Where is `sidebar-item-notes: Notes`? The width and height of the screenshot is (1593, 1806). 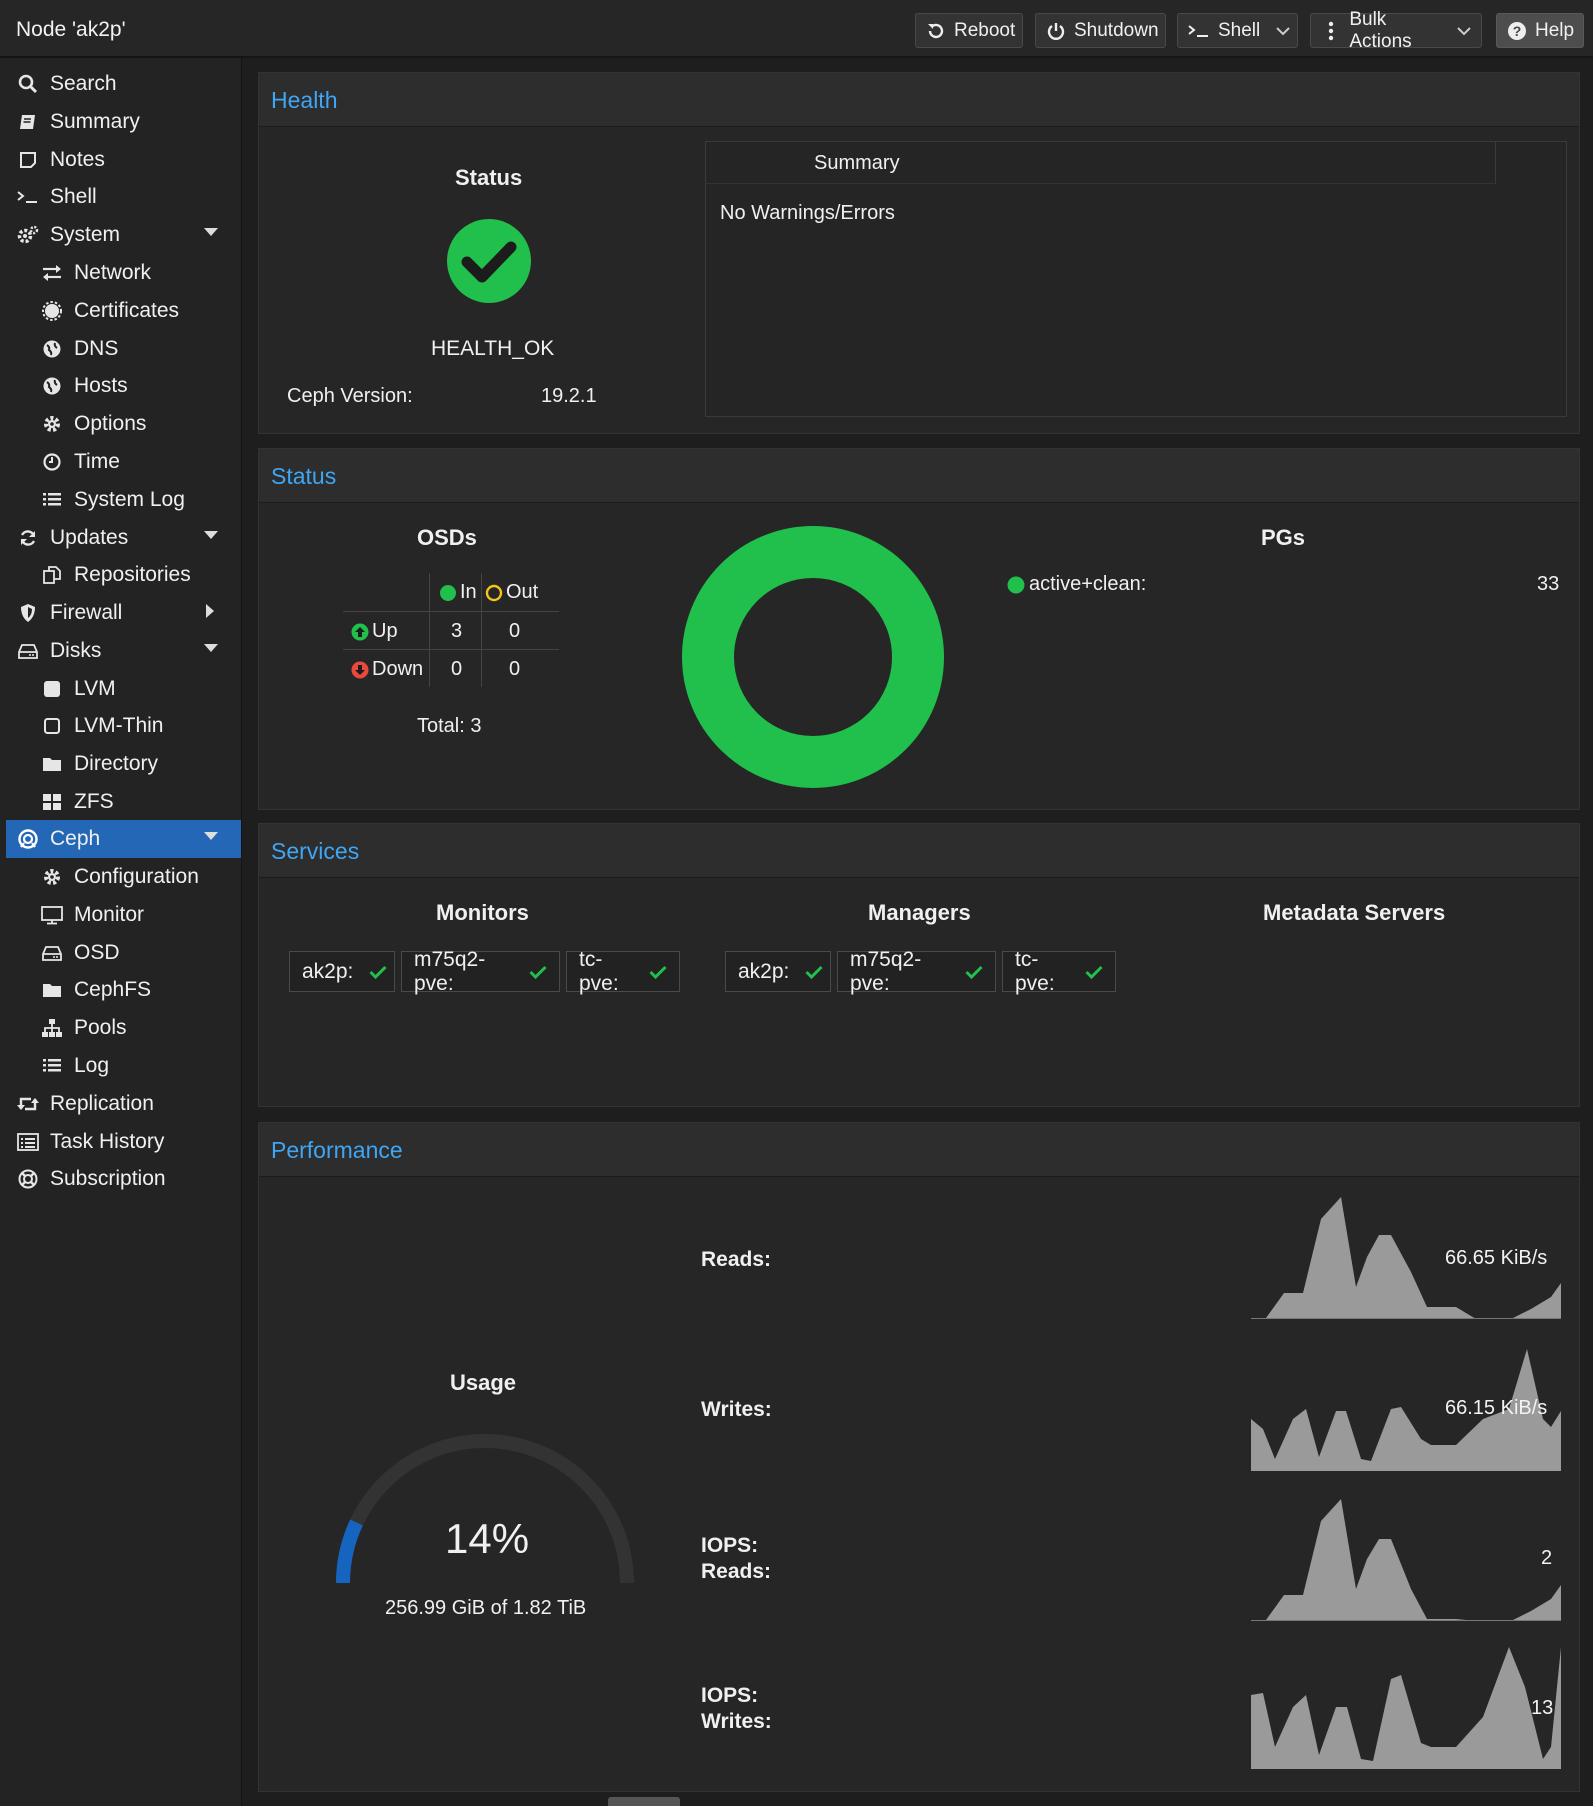
sidebar-item-notes: Notes is located at coordinates (123, 160).